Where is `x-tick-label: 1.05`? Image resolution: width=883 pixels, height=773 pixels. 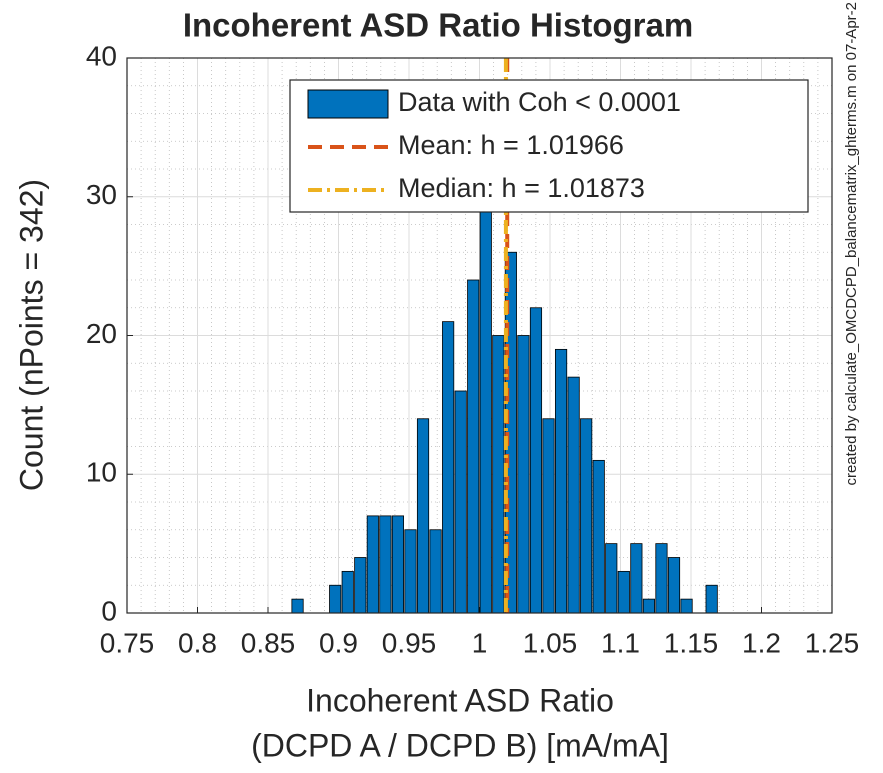 x-tick-label: 1.05 is located at coordinates (550, 642).